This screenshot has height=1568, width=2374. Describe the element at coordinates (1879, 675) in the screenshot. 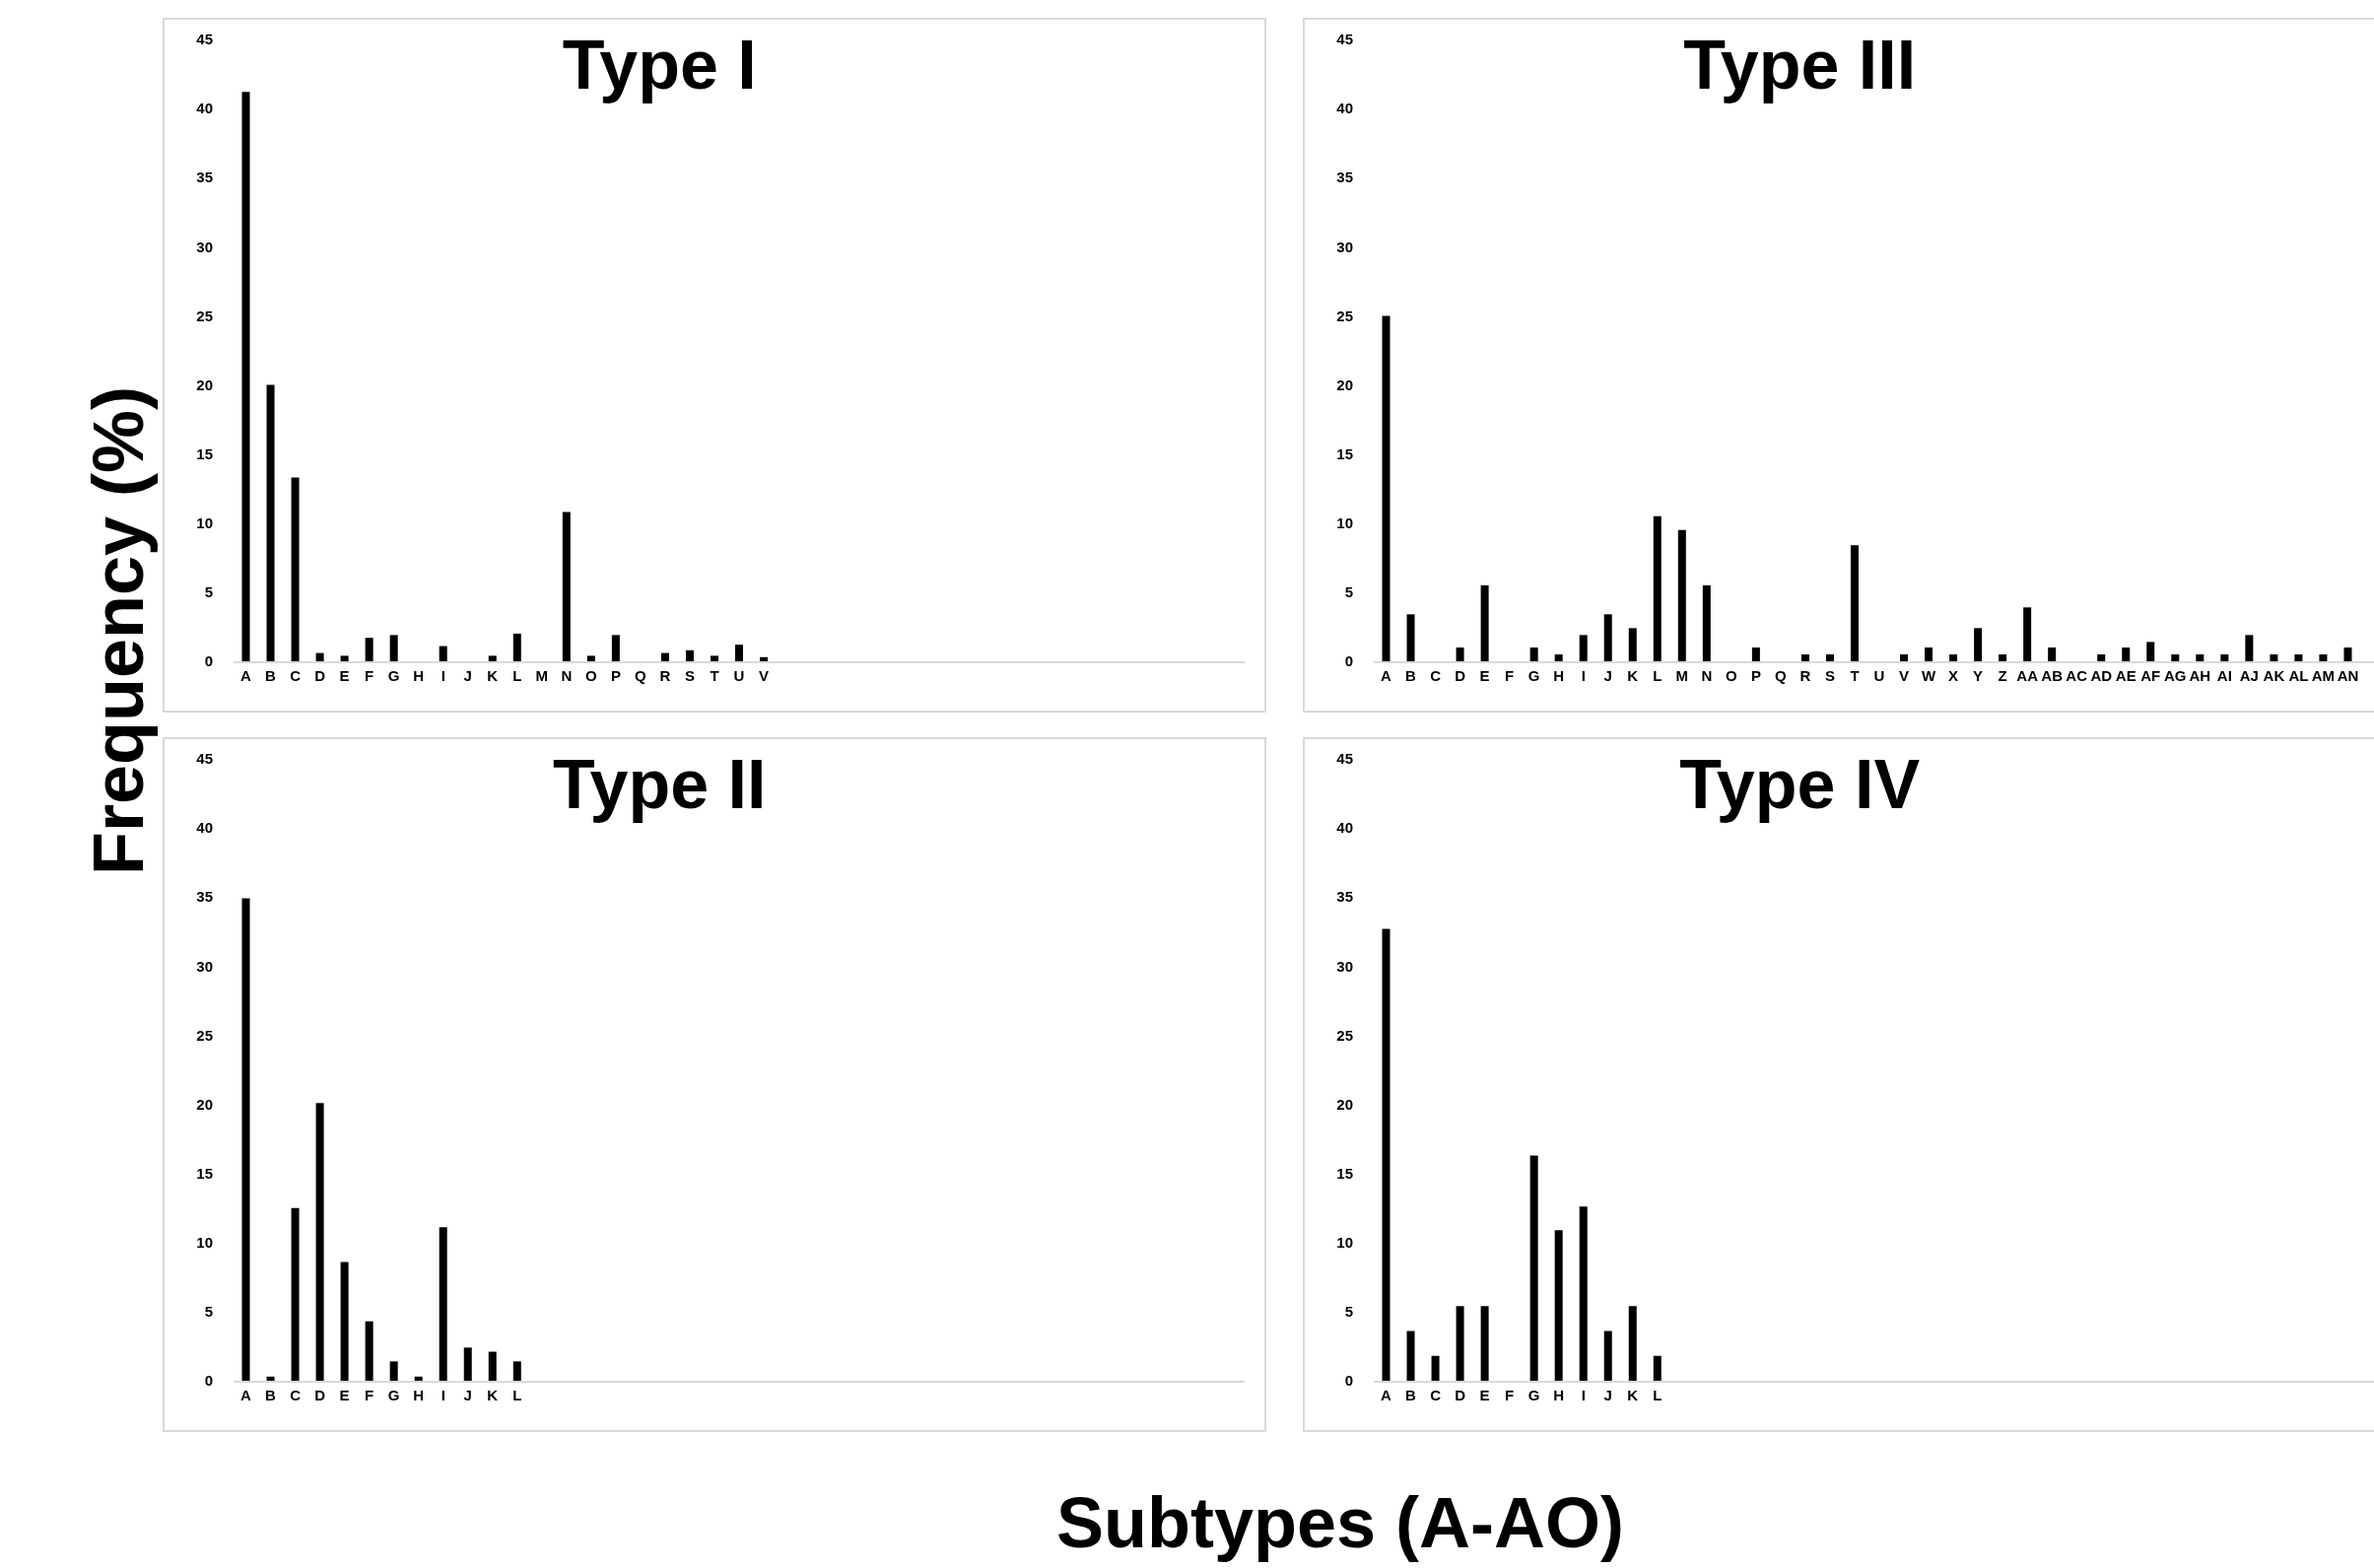

I see `x-tick-label: U` at that location.